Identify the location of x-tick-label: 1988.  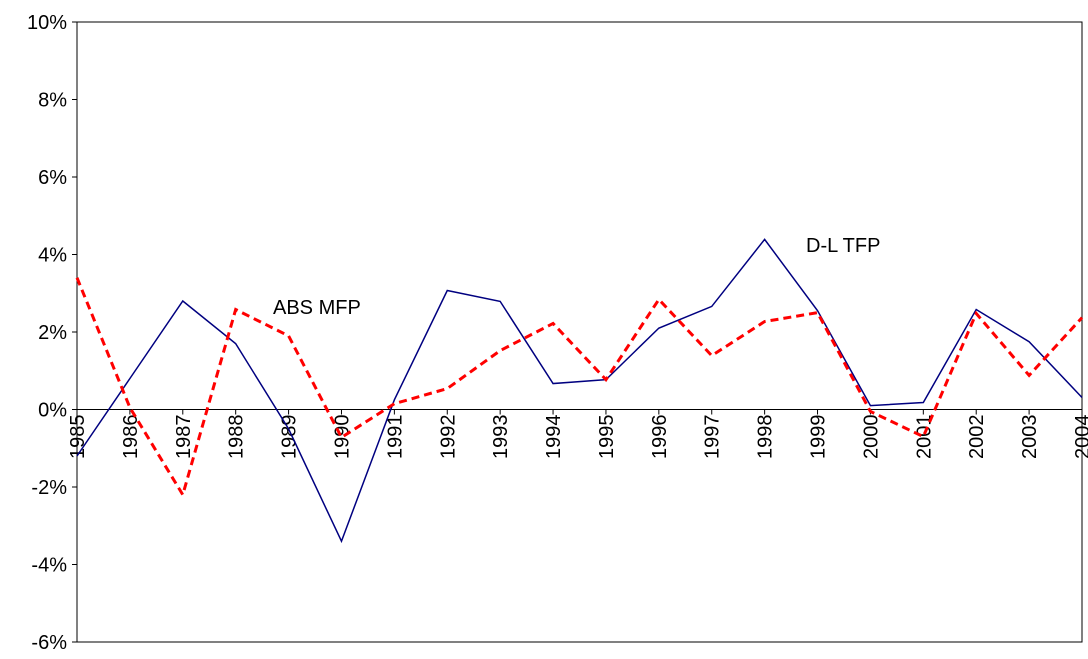
(237, 437).